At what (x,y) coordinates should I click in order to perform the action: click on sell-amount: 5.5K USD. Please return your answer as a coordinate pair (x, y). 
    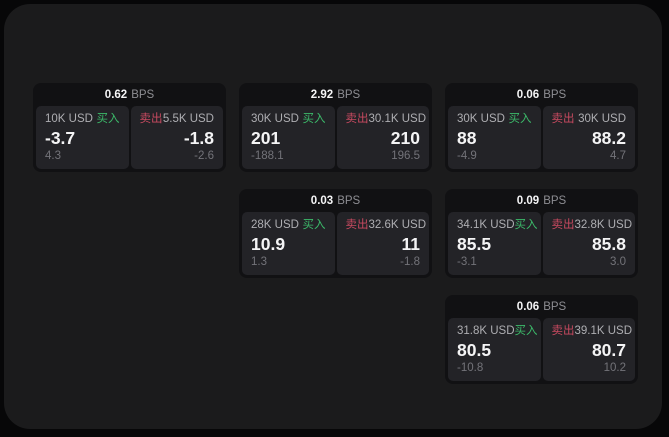
    Looking at the image, I should click on (188, 119).